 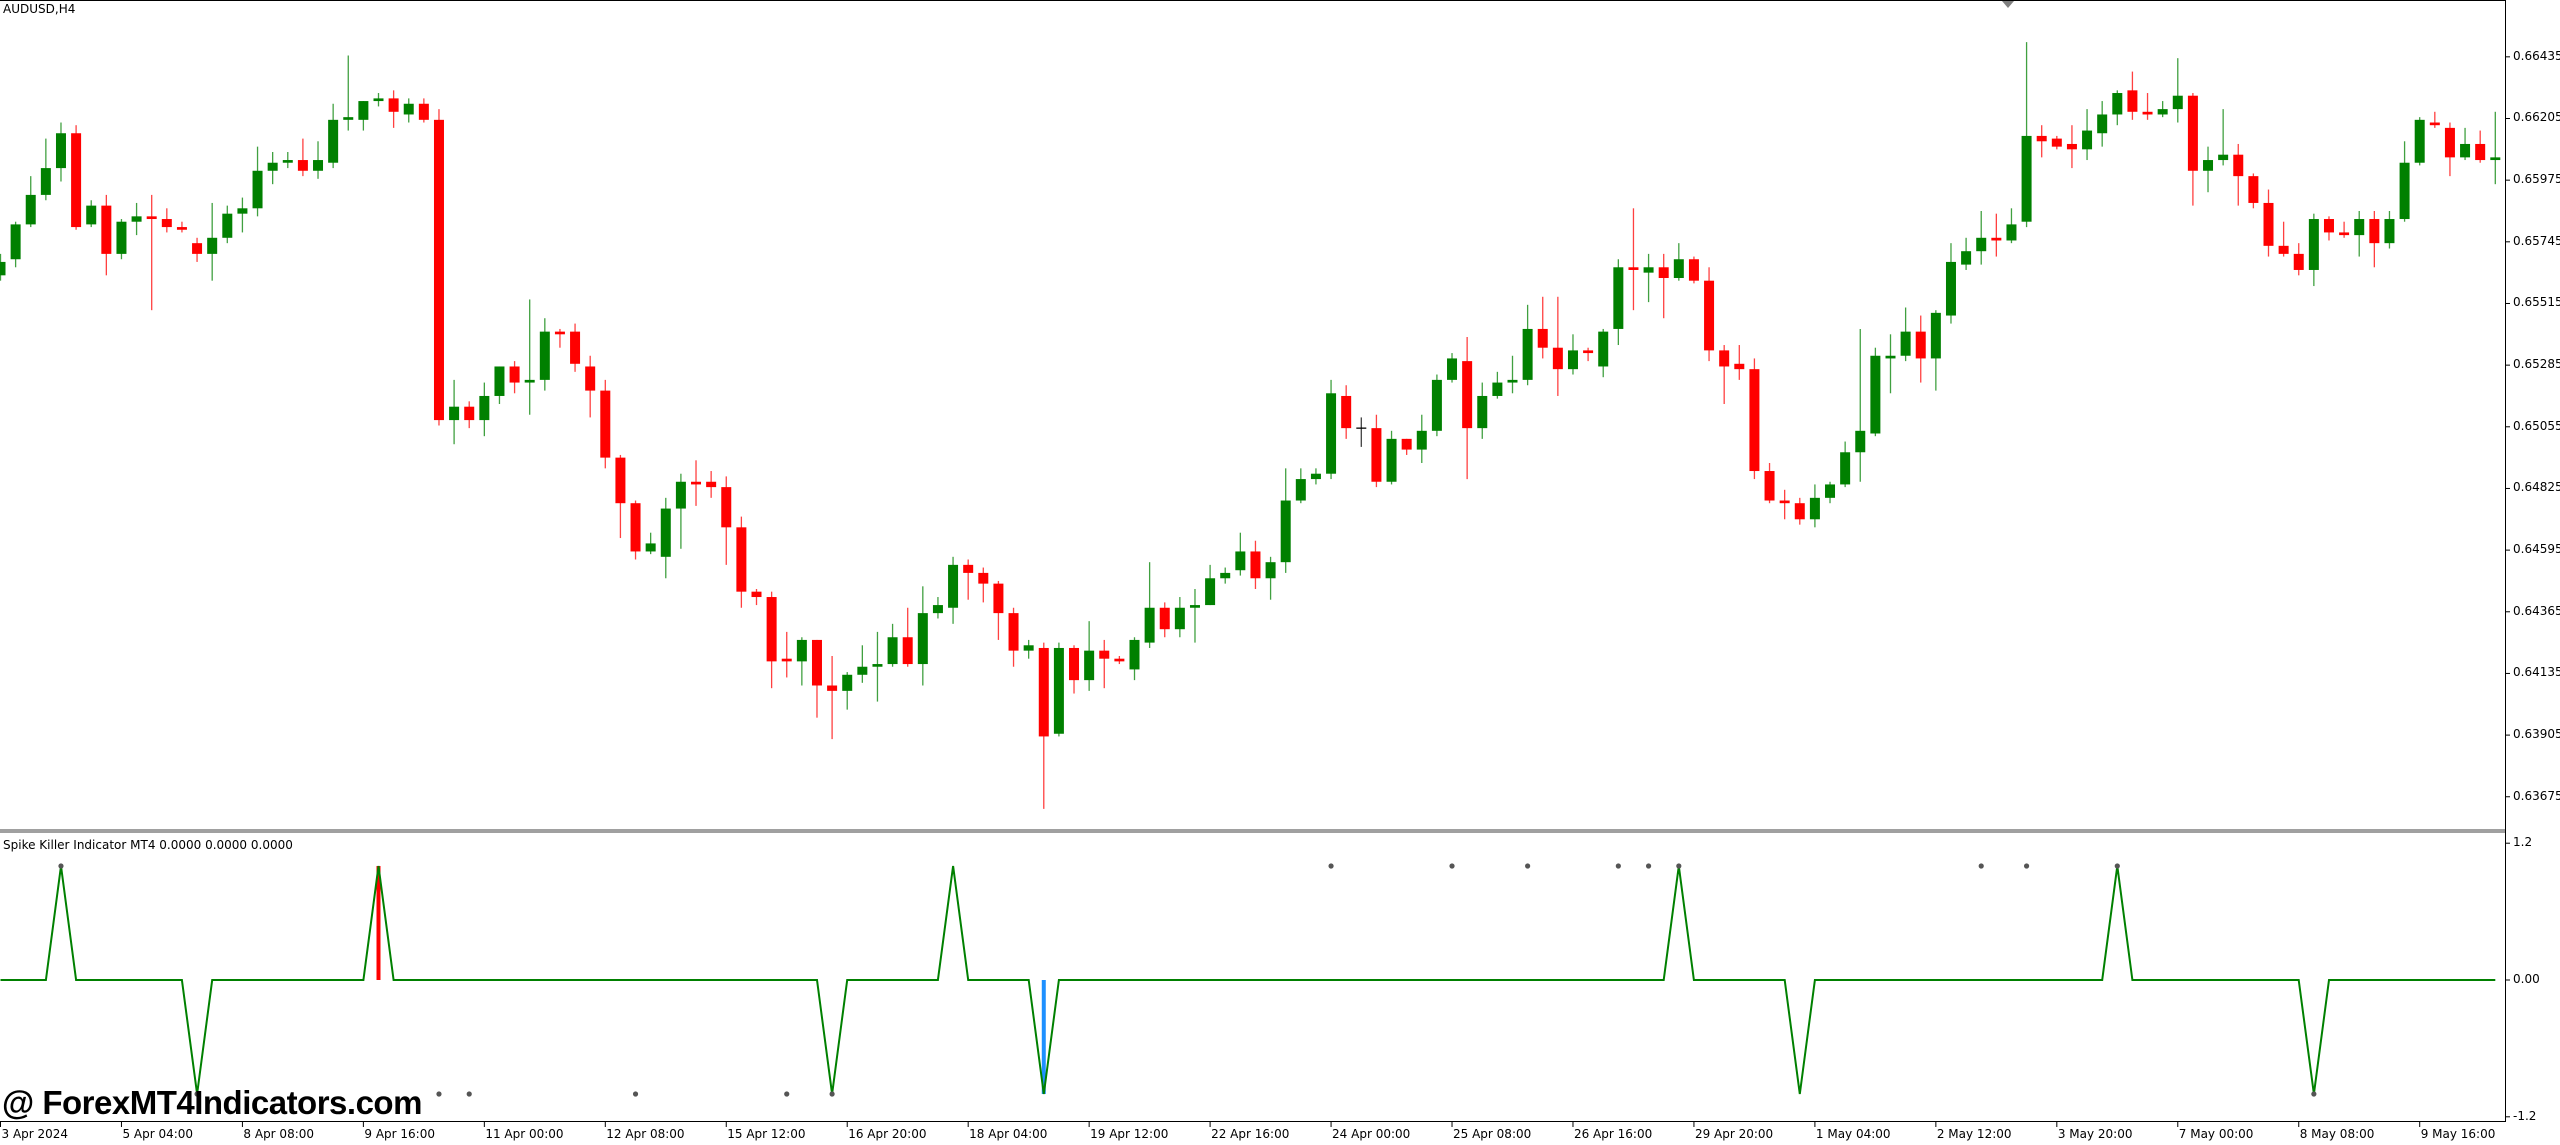 What do you see at coordinates (524, 1134) in the screenshot?
I see `time-tick-label: 11 Apr 00:00` at bounding box center [524, 1134].